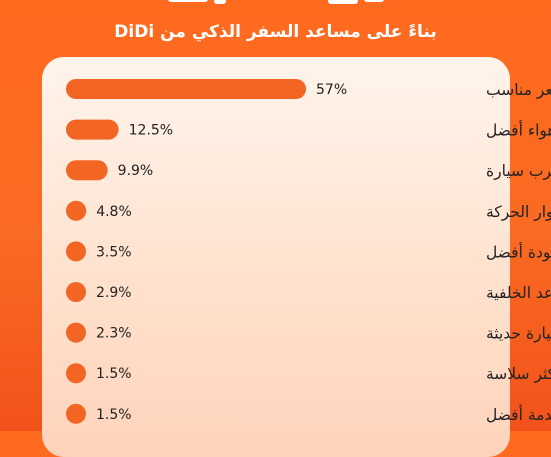 The width and height of the screenshot is (551, 457). Describe the element at coordinates (114, 374) in the screenshot. I see `value-label-7: 1.5%` at that location.